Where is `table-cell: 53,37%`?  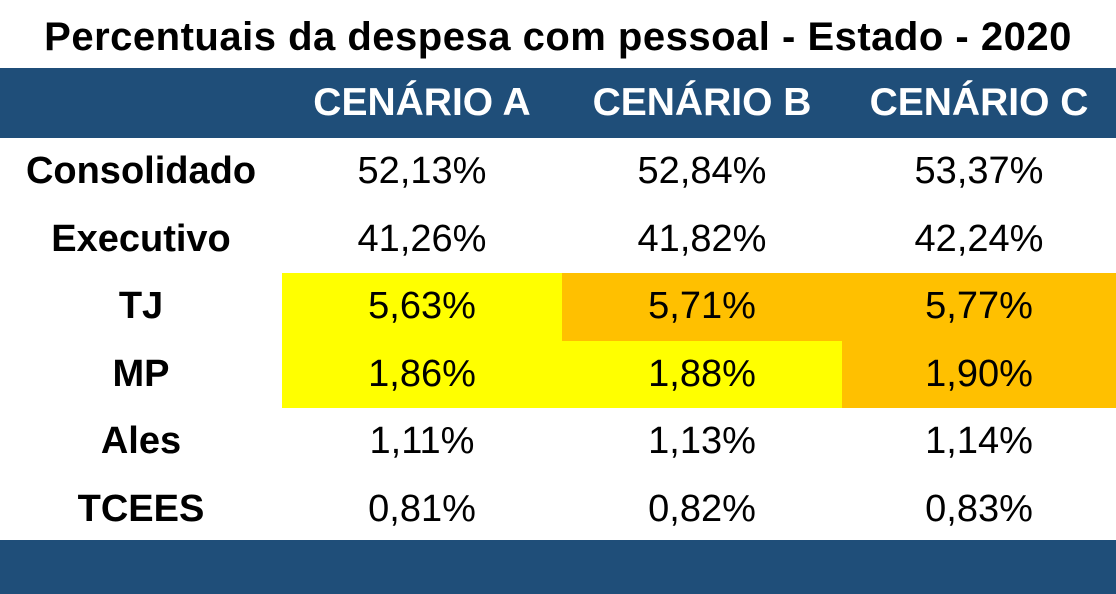
table-cell: 53,37% is located at coordinates (979, 171).